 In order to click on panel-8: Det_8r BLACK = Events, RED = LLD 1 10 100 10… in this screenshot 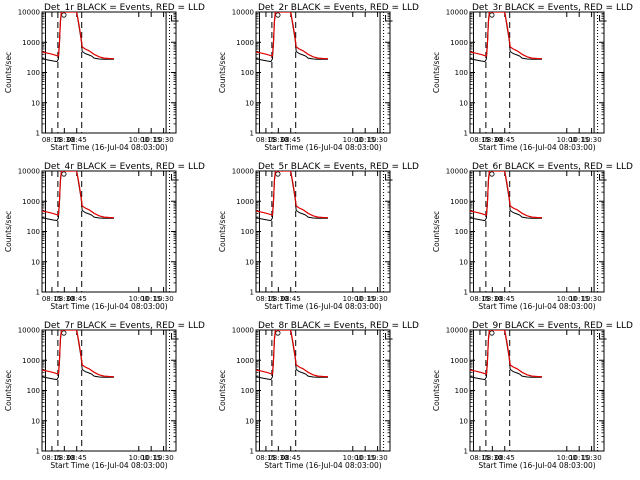, I will do `click(318, 395)`.